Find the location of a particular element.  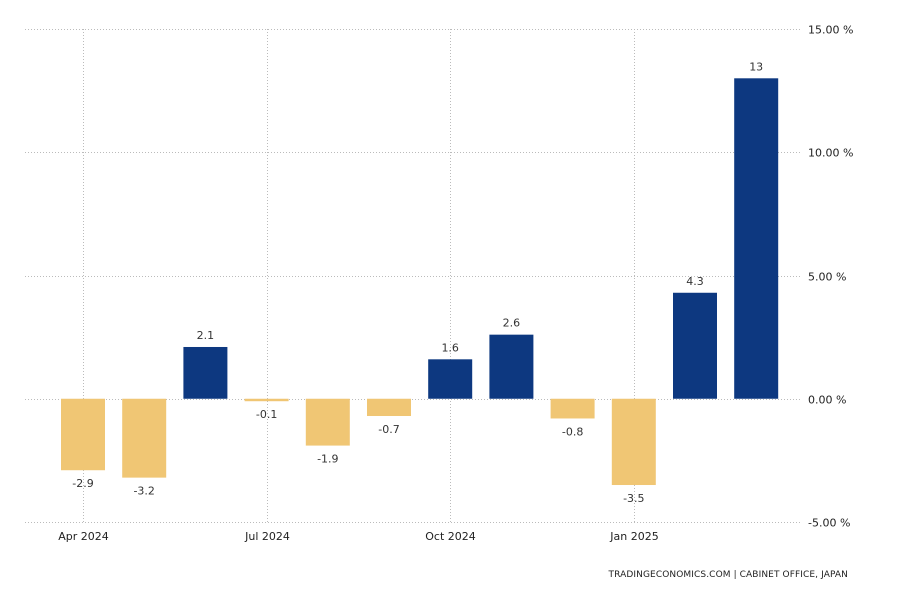

y-axis: 15.00 % 10.00 % 5.00 % 0.00 % -5.00 % is located at coordinates (830, 277).